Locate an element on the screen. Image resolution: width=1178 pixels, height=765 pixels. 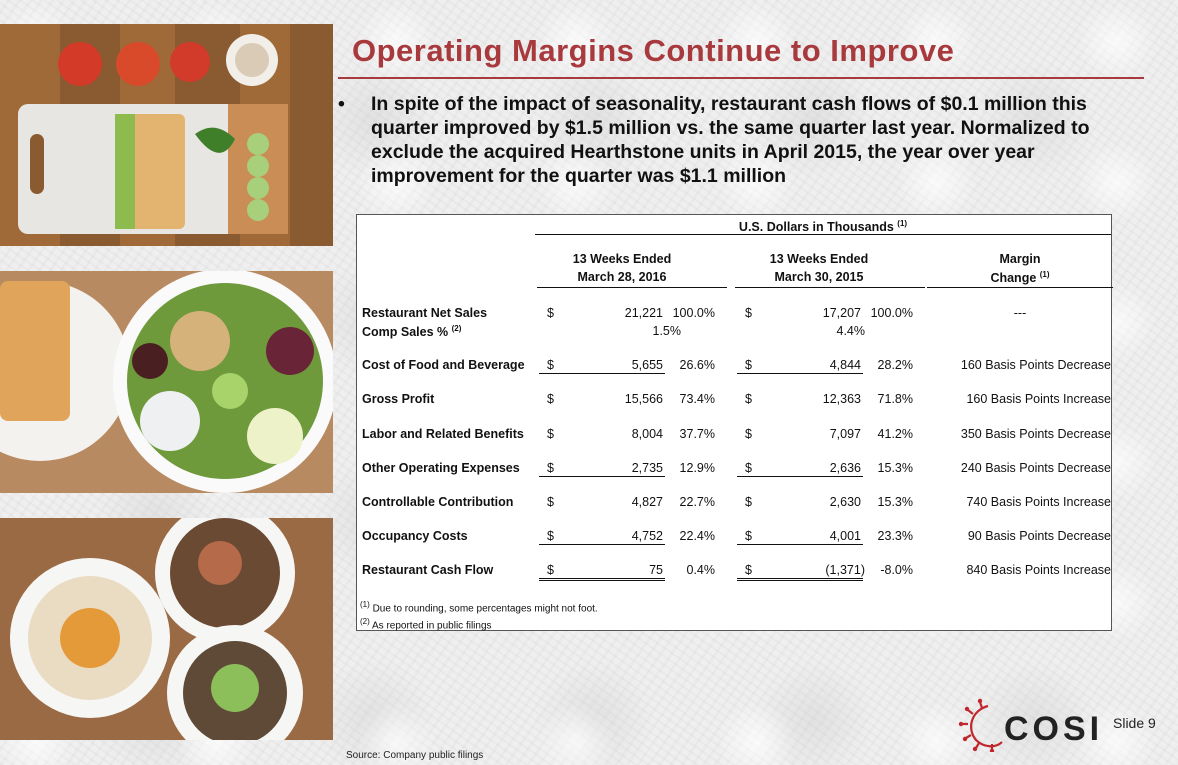
col3-header-line1: Margin is located at coordinates (1020, 259).